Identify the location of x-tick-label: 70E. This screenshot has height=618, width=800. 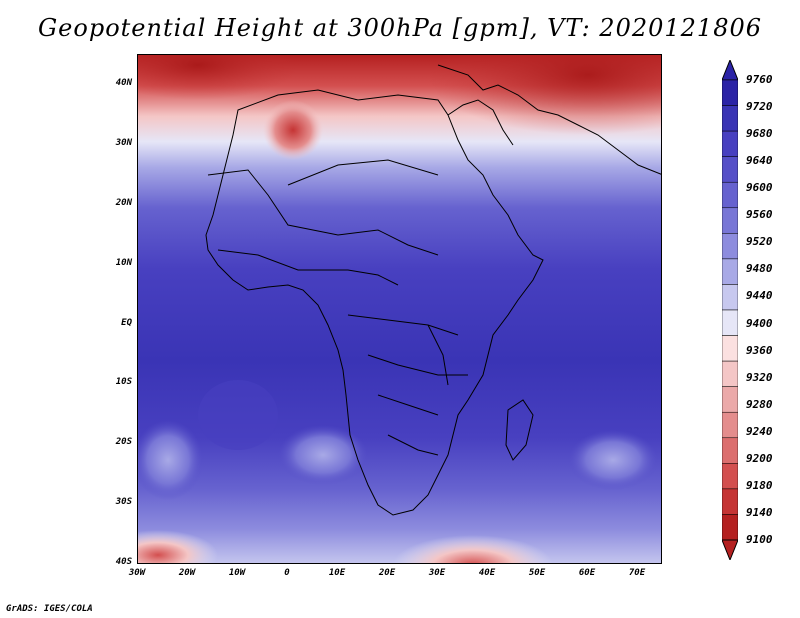
(637, 573).